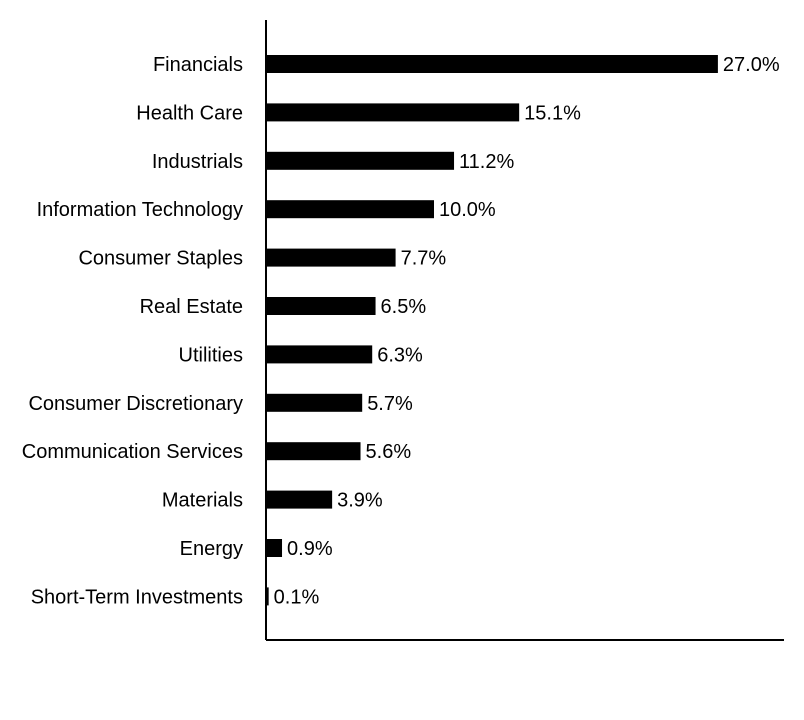 The width and height of the screenshot is (804, 720). What do you see at coordinates (202, 501) in the screenshot?
I see `category-label-materials: Materials` at bounding box center [202, 501].